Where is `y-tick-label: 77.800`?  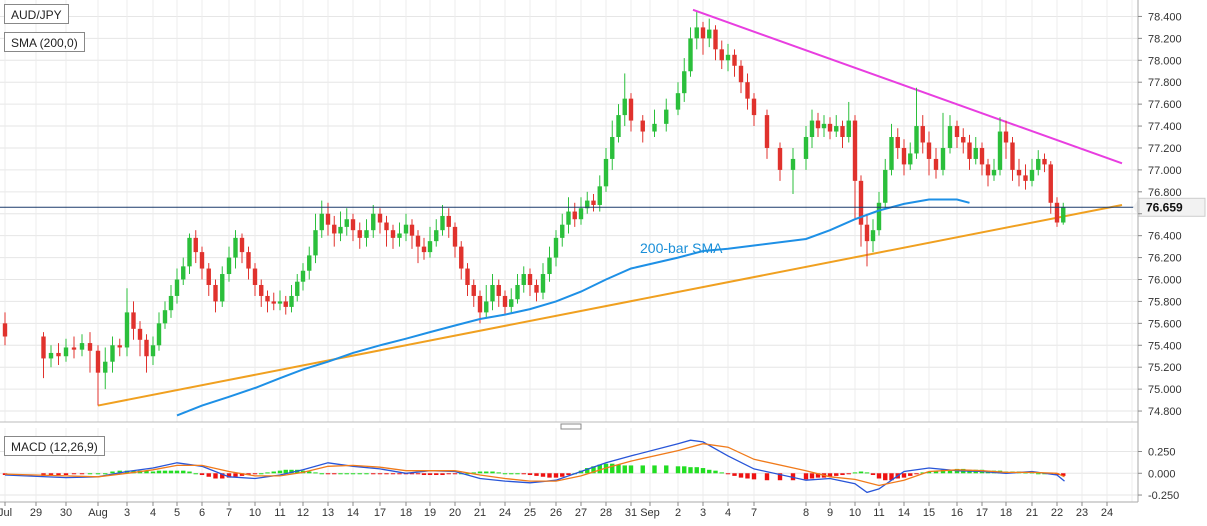 y-tick-label: 77.800 is located at coordinates (1165, 83).